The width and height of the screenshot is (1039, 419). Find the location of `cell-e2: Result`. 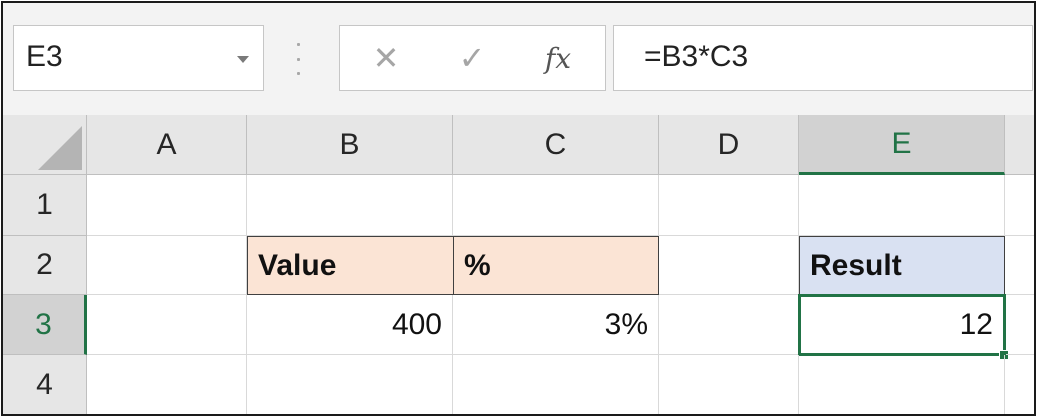

cell-e2: Result is located at coordinates (902, 265).